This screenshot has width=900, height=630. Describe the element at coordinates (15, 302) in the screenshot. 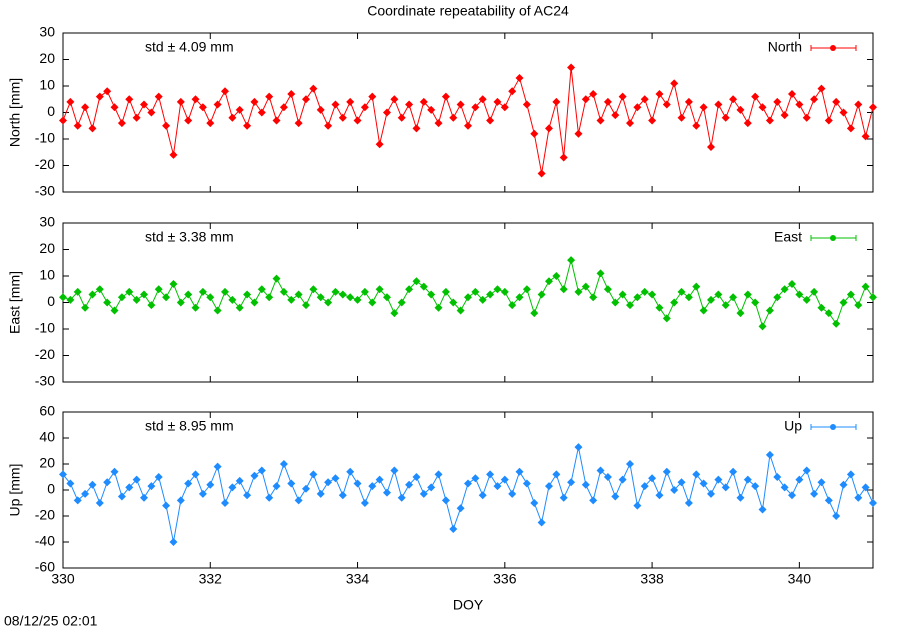

I see `y-axis-label: East [mm]` at that location.